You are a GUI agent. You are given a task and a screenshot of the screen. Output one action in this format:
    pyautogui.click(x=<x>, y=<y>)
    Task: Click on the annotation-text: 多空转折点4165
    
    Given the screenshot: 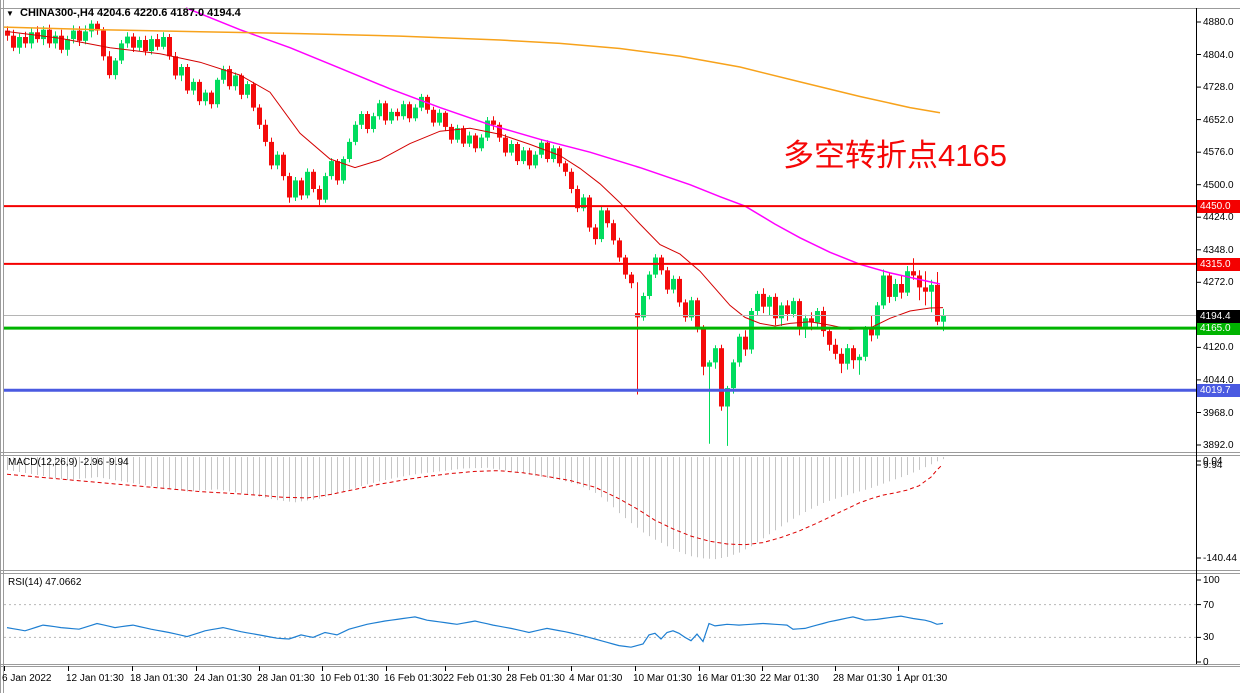 What is the action you would take?
    pyautogui.click(x=895, y=155)
    